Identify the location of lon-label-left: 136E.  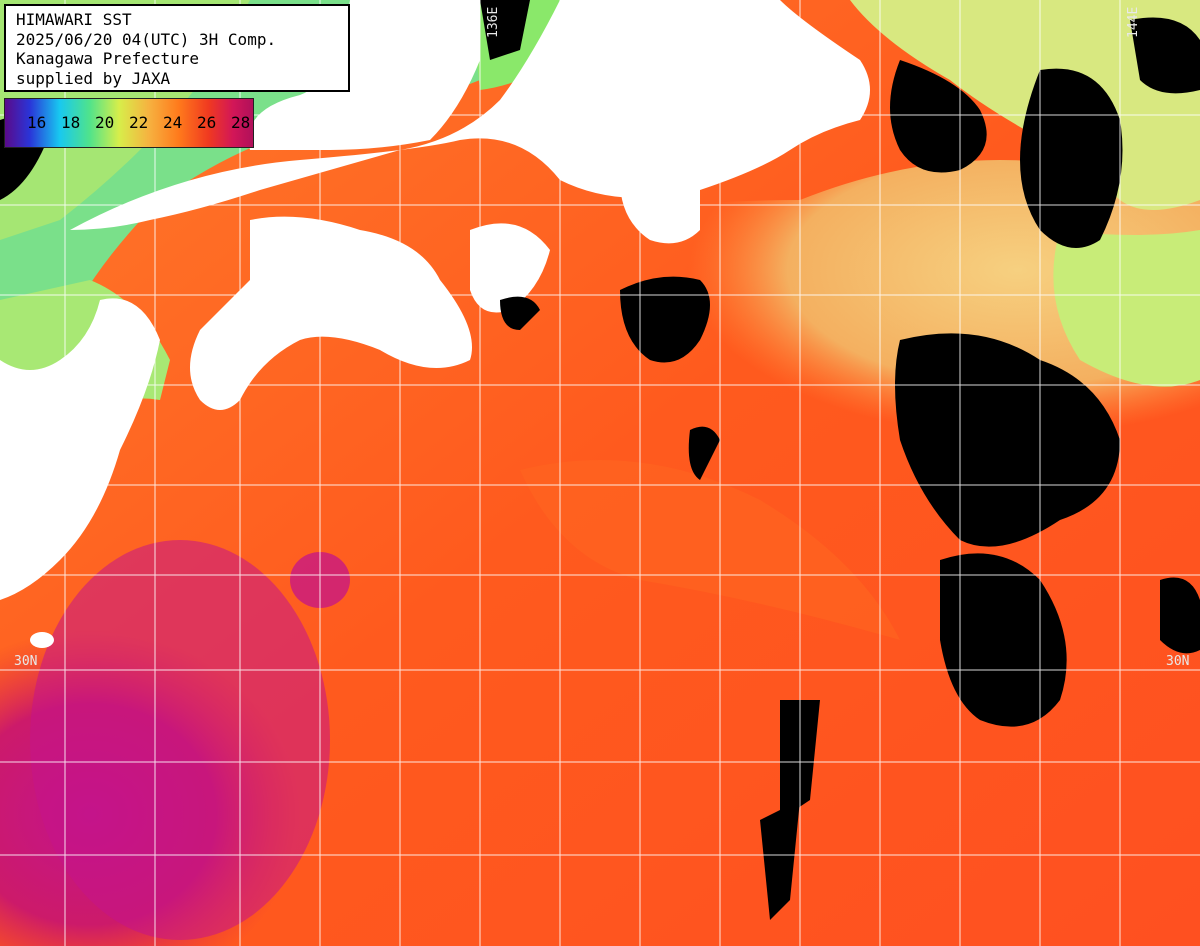
(493, 22).